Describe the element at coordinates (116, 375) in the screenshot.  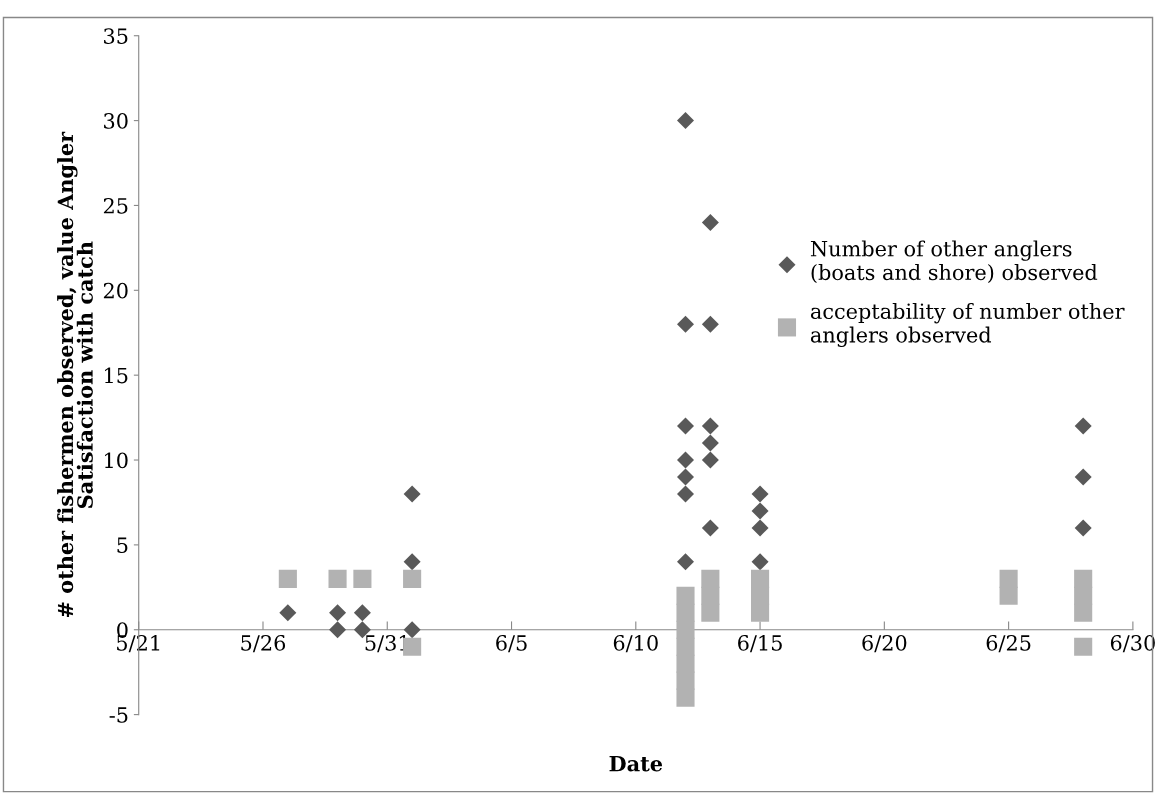
I see `y-tick-label: 15` at that location.